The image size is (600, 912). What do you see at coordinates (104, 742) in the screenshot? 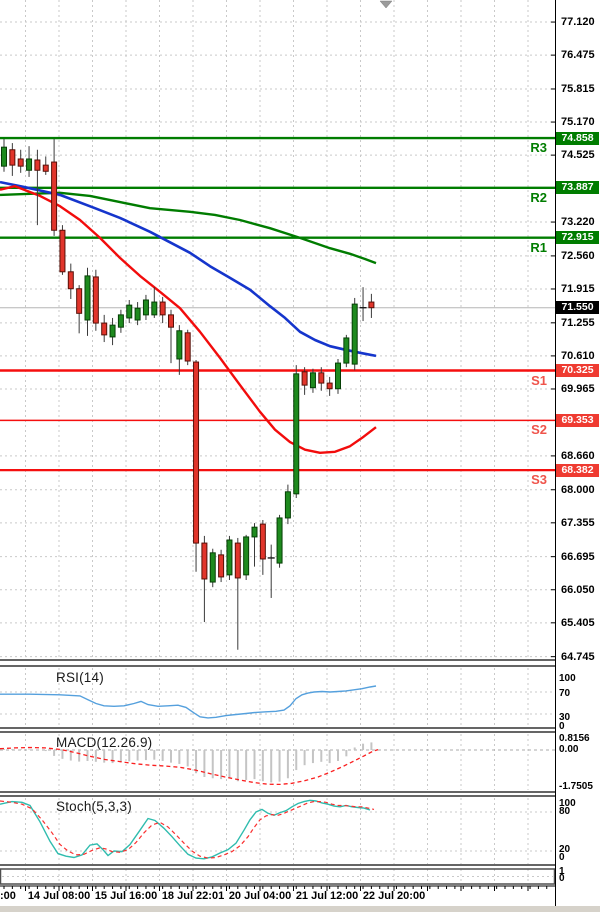
I see `macd-panel-title: MACD(12.26.9)` at bounding box center [104, 742].